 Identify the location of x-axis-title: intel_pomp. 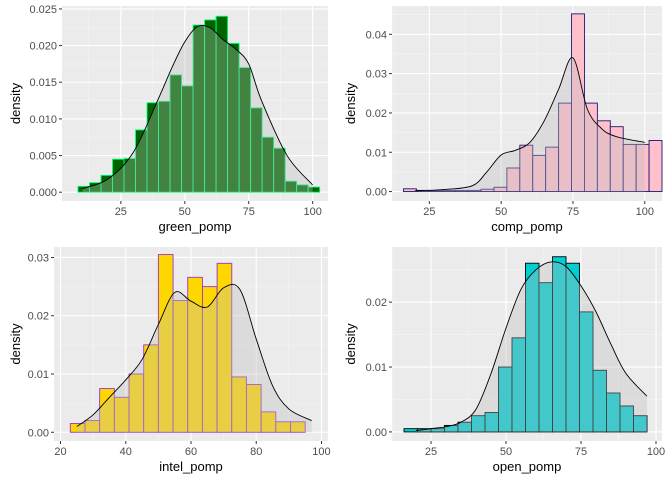
(191, 466).